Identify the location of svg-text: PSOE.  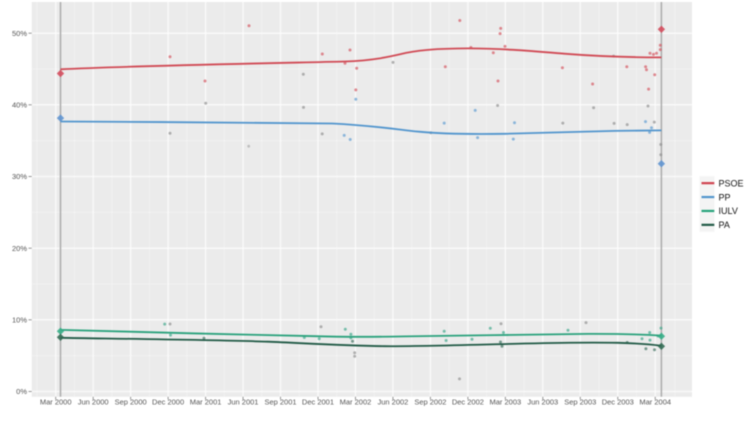
(731, 183).